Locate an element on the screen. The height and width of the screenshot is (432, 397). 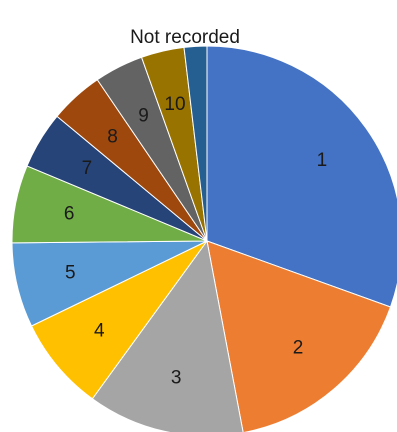
pie-slice-label-2: 2 is located at coordinates (298, 347).